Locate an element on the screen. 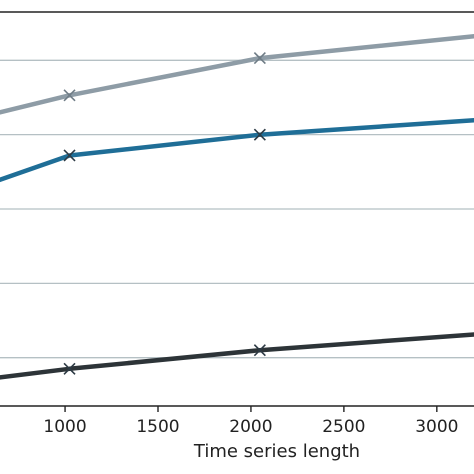 This screenshot has width=474, height=474. x-axis-ticks: 1000 1500 2000 2500 3000 is located at coordinates (250, 421).